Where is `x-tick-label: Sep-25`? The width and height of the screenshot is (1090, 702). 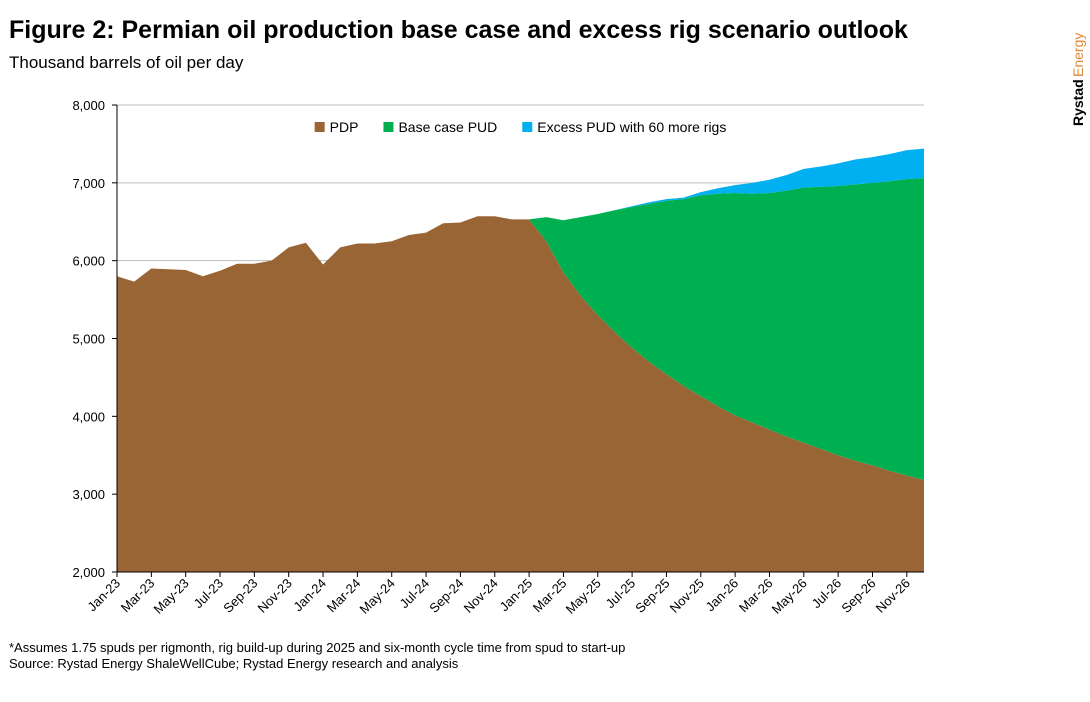 x-tick-label: Sep-25 is located at coordinates (652, 596).